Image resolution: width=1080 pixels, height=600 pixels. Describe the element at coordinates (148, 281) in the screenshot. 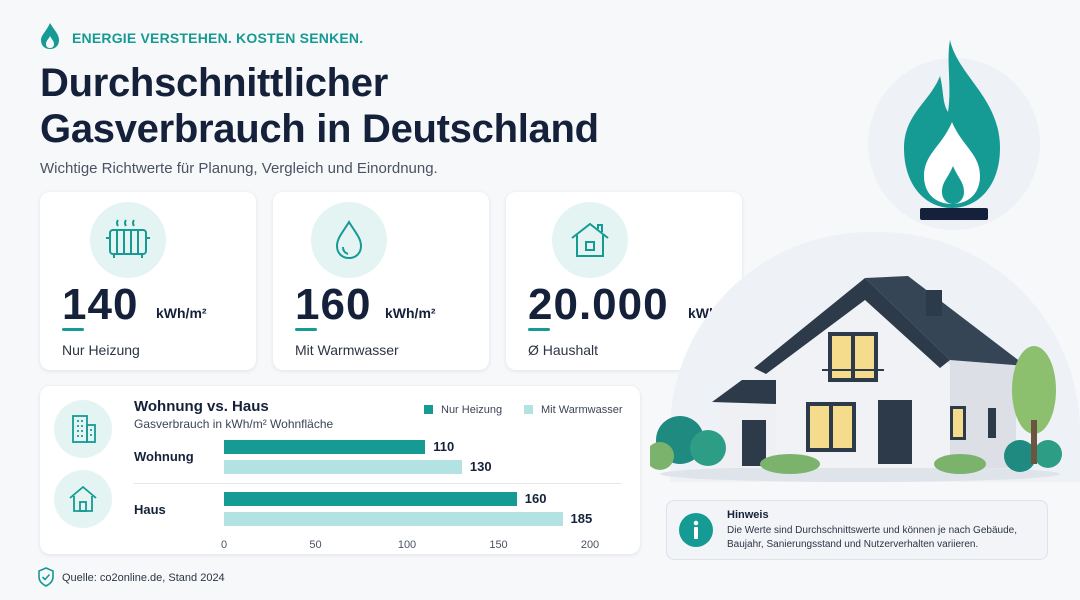

I see `stat-card-heating: 140 kWh/m² Nur Heizung` at that location.